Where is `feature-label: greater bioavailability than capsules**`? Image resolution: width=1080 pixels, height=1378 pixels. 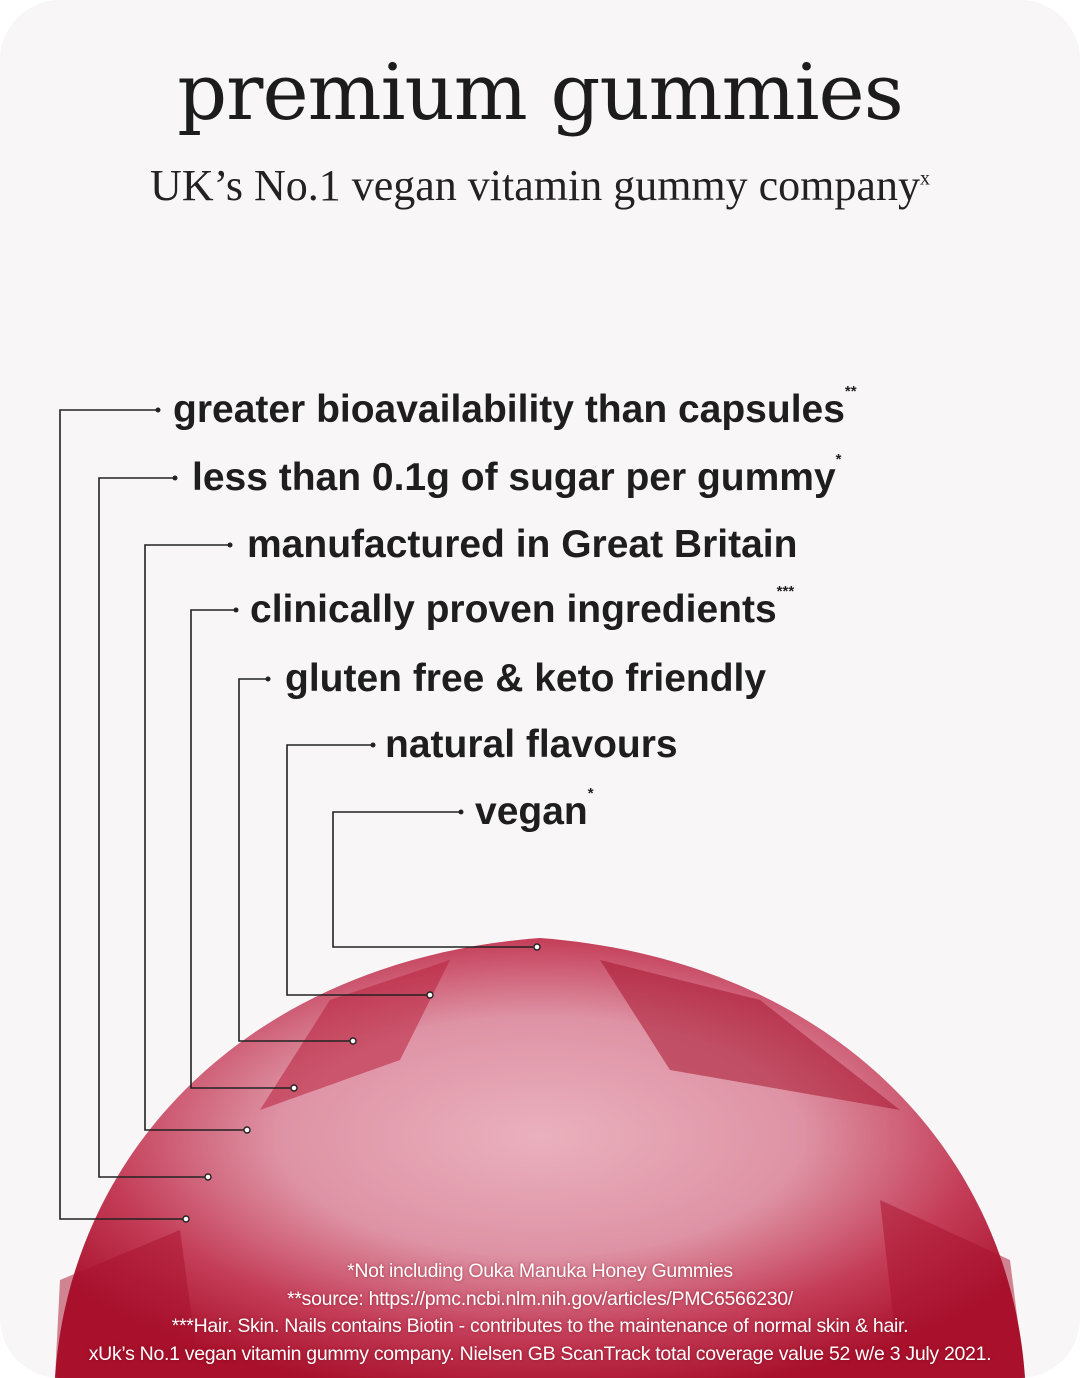
feature-label: greater bioavailability than capsules** is located at coordinates (515, 407).